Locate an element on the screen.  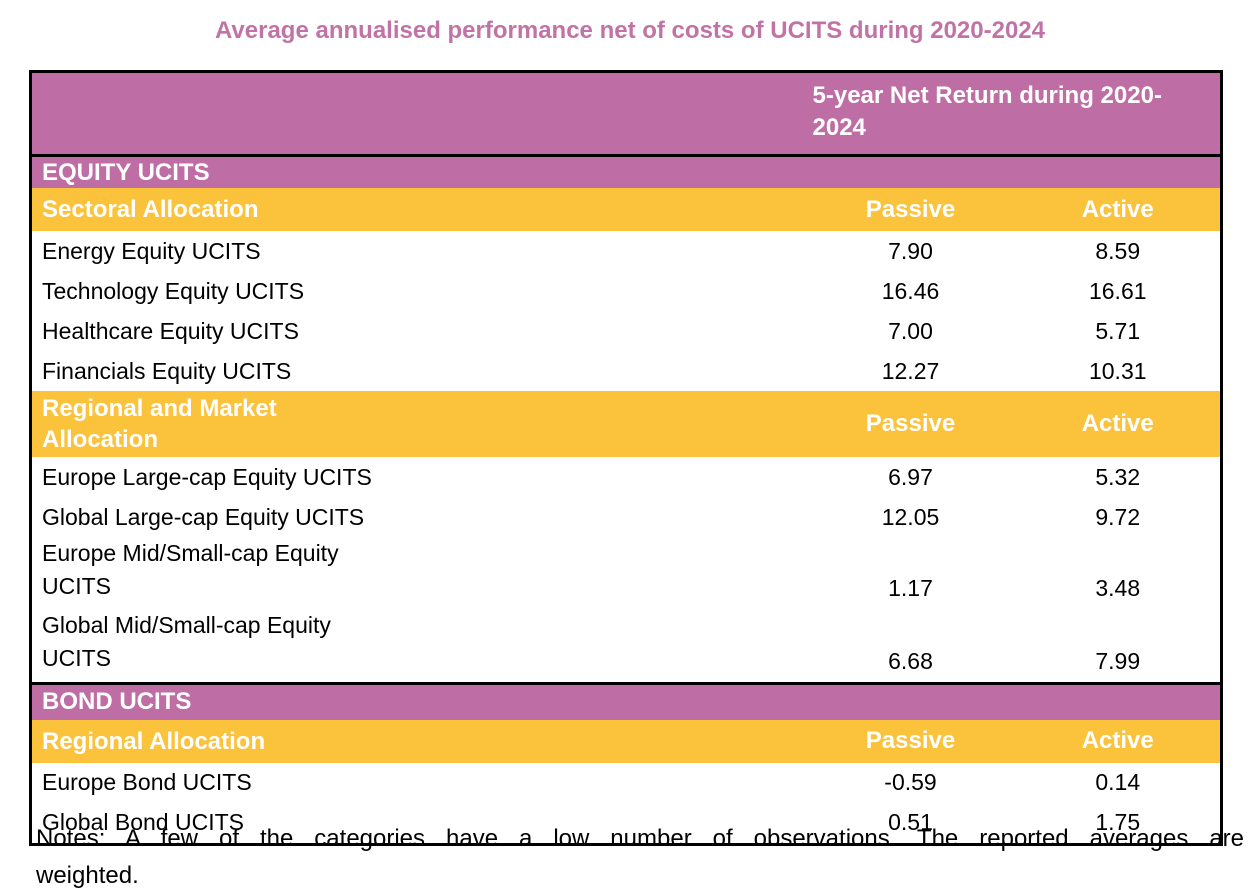
group-label: Regional Allocation is located at coordinates (418, 741).